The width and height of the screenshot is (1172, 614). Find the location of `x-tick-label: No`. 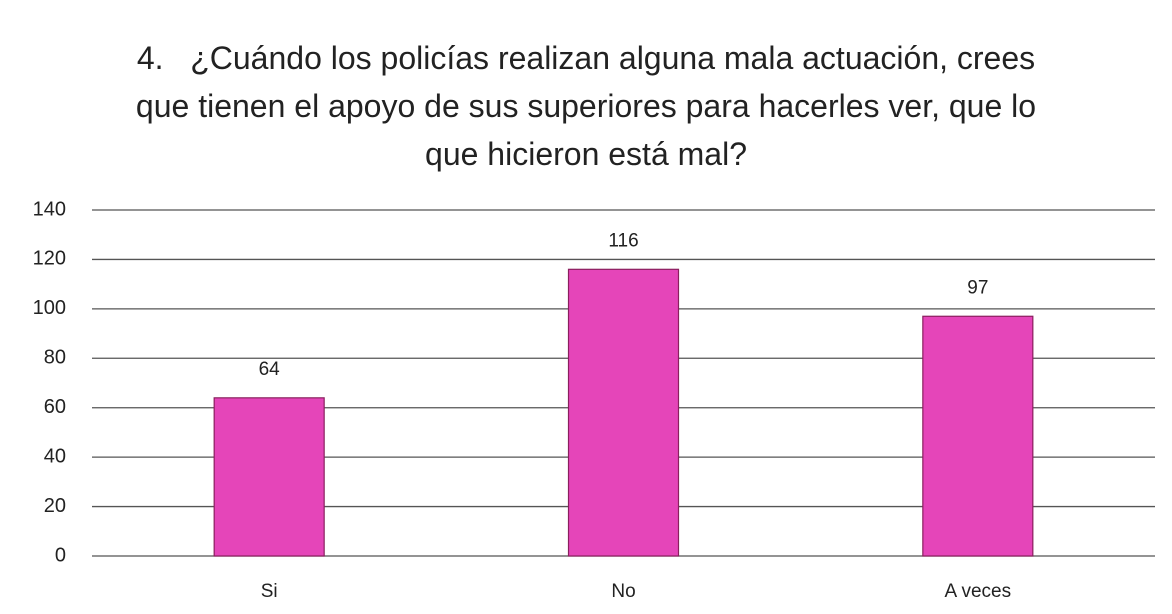

x-tick-label: No is located at coordinates (623, 591).